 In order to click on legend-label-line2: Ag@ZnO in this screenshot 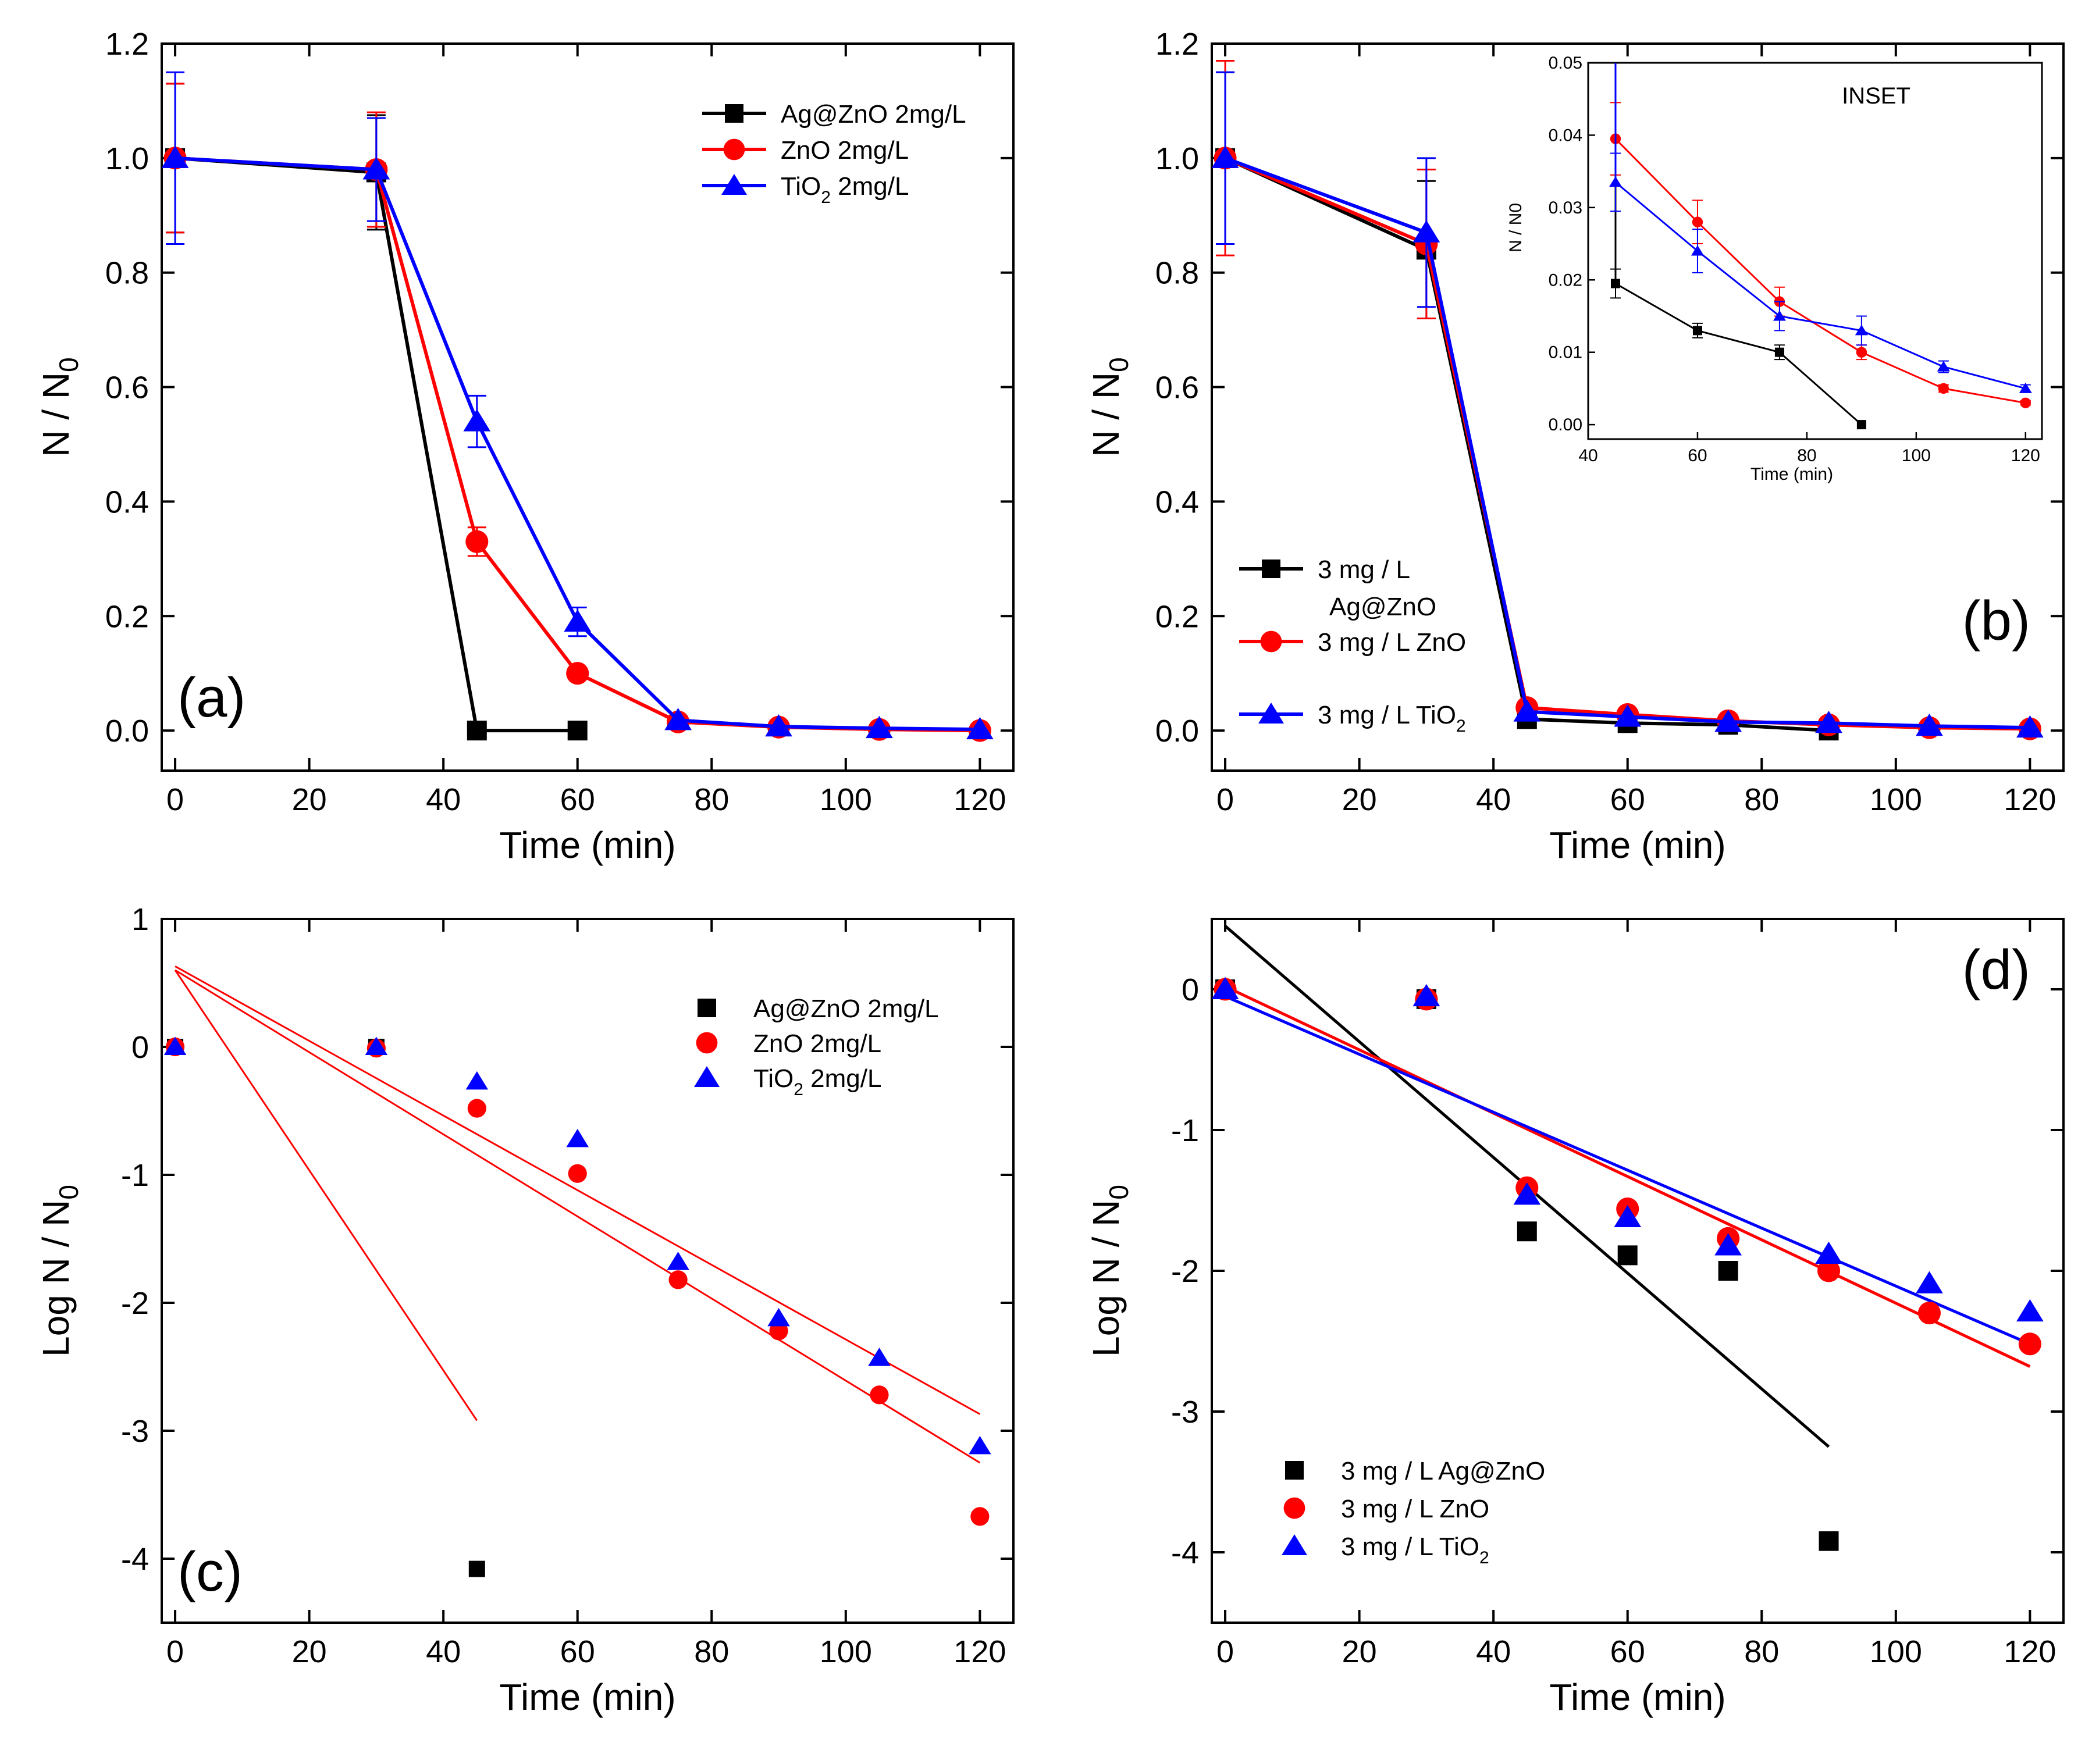, I will do `click(1382, 607)`.